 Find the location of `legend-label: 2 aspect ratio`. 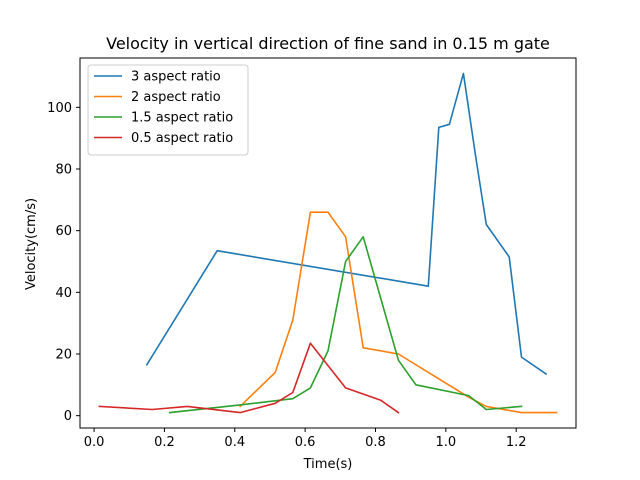

legend-label: 2 aspect ratio is located at coordinates (176, 97).